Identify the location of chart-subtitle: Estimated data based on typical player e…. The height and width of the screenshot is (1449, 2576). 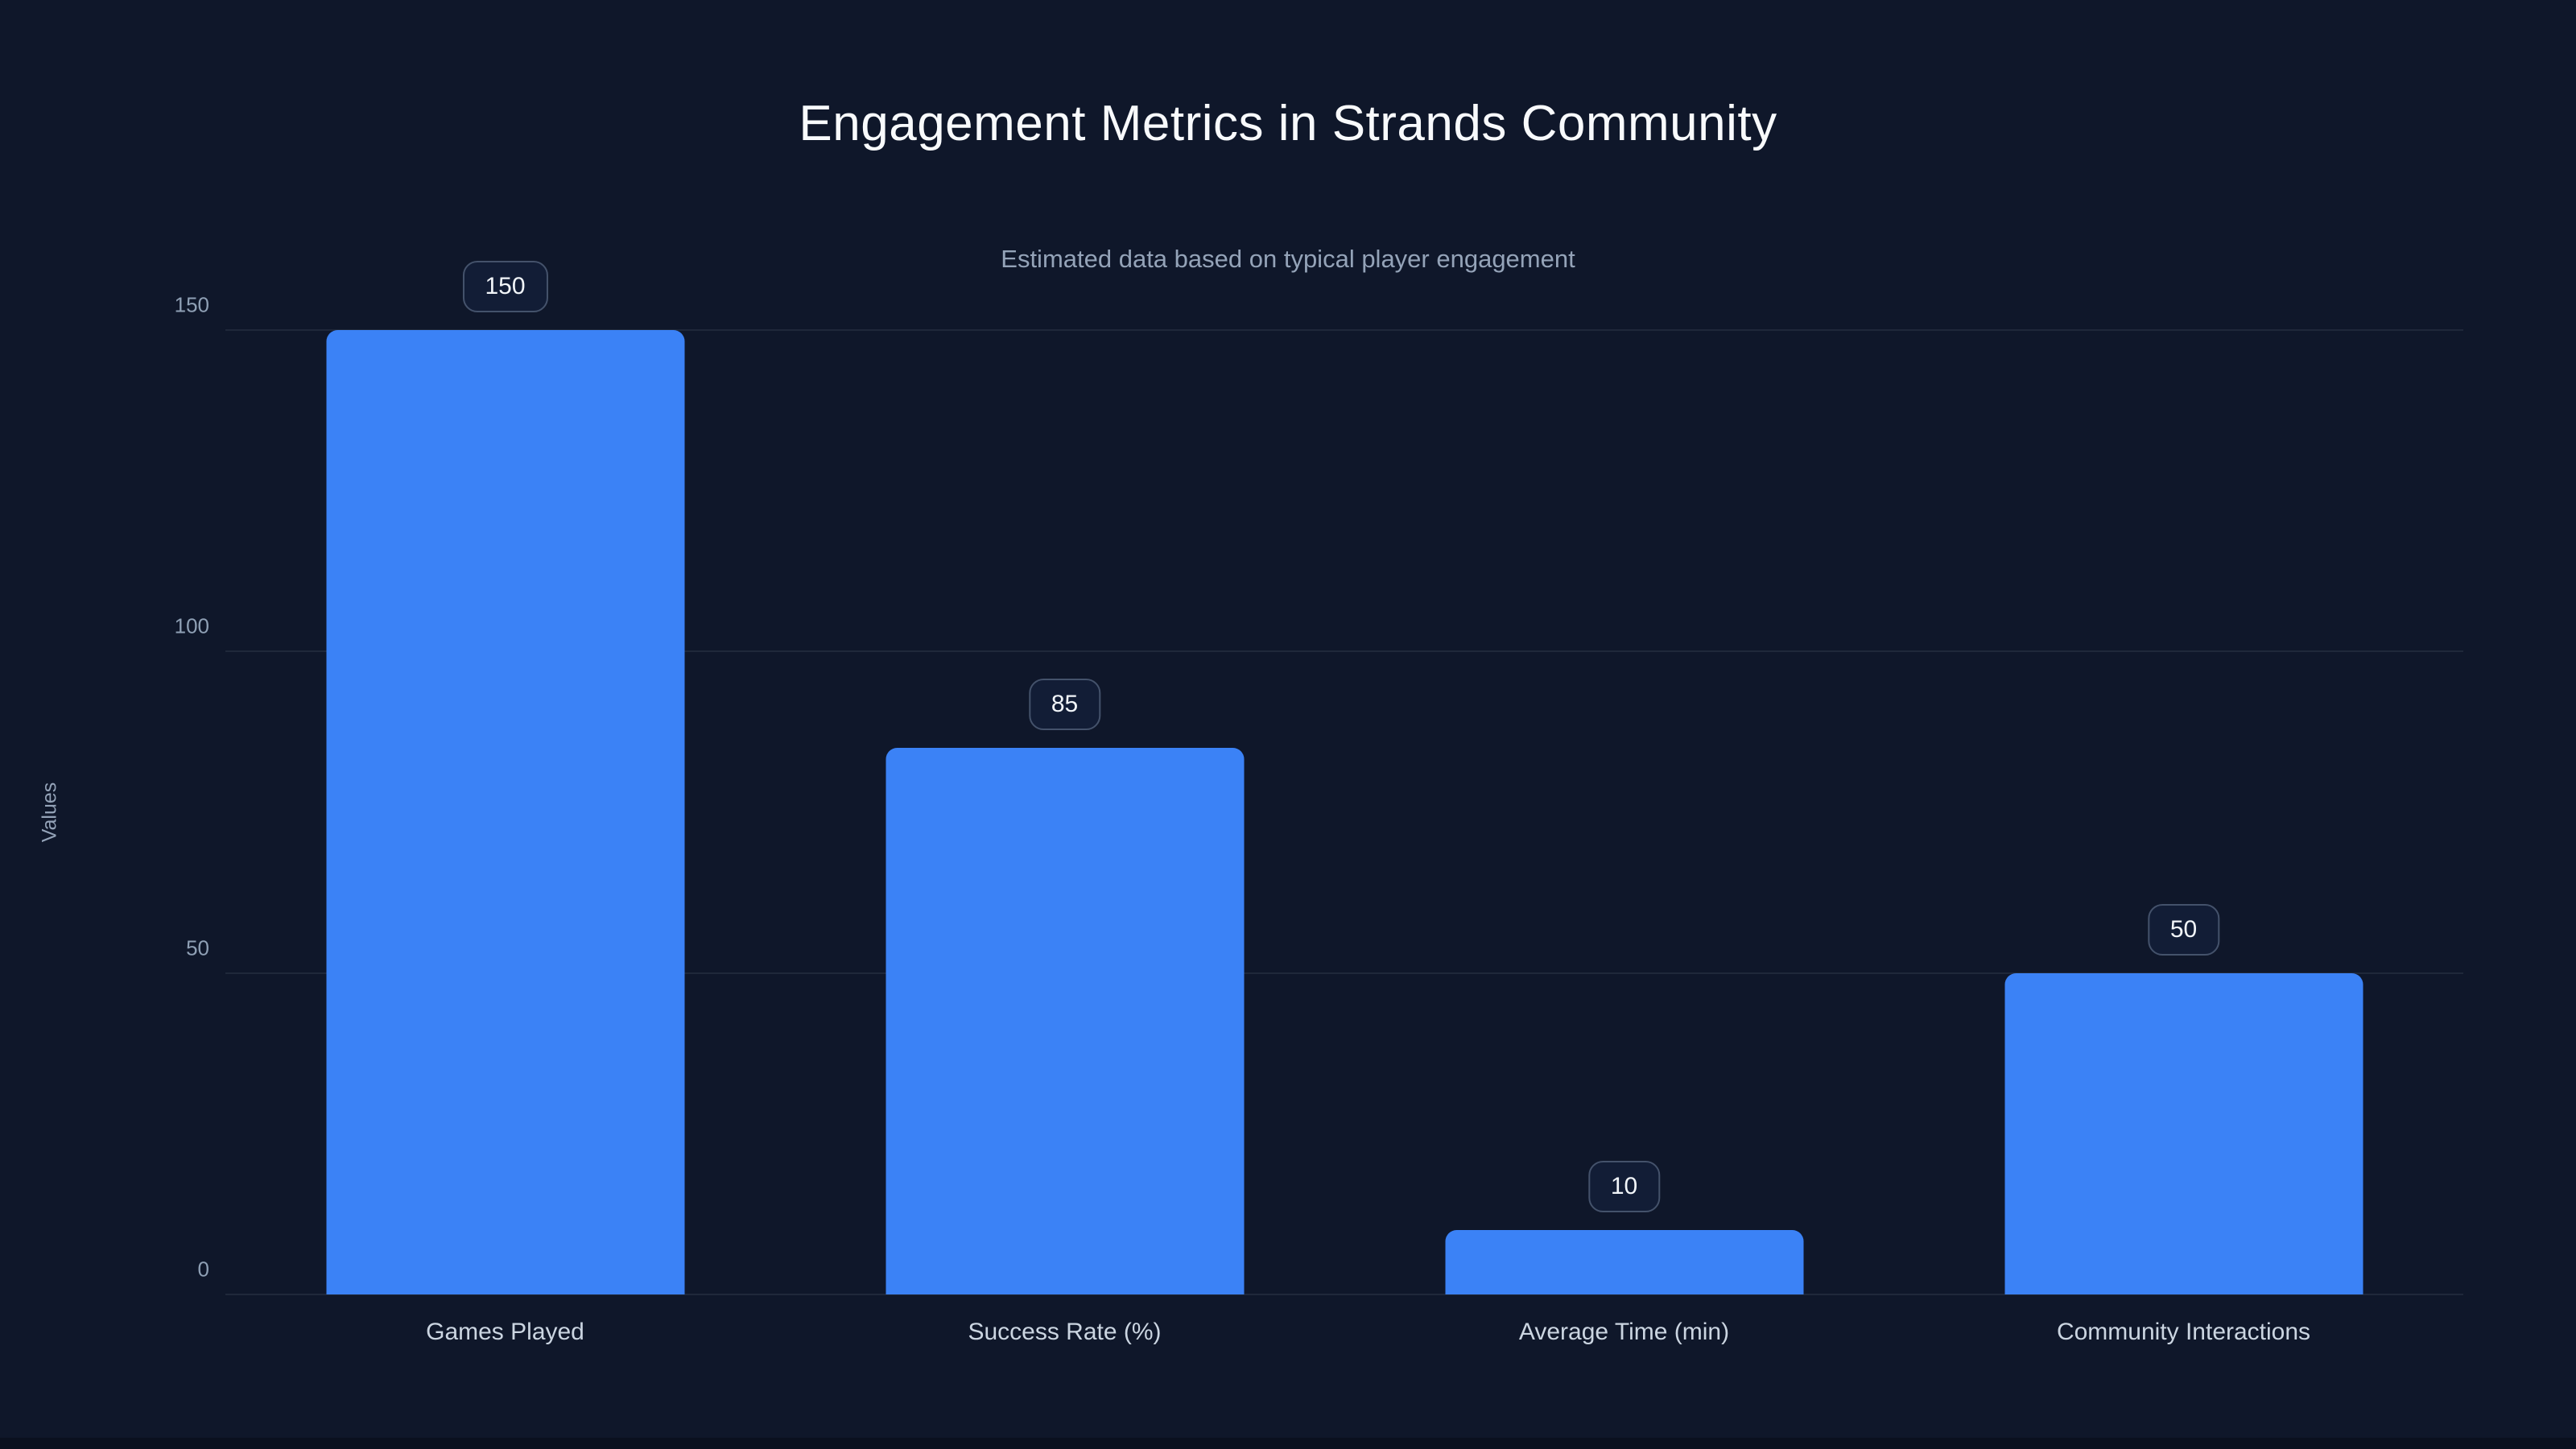
(1288, 259).